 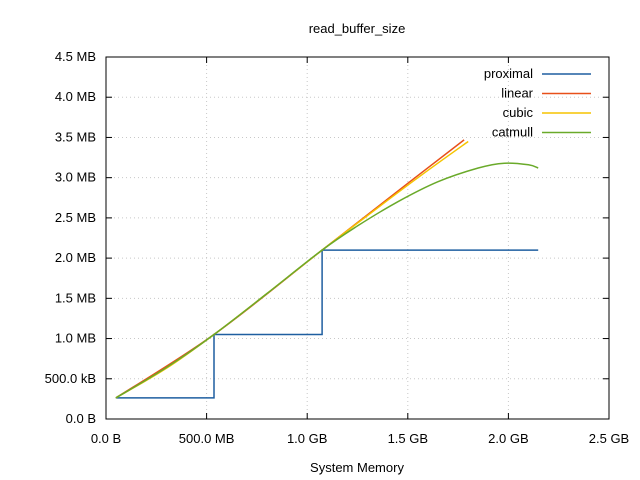 What do you see at coordinates (75, 136) in the screenshot?
I see `y-tick-label: 3.5 MB` at bounding box center [75, 136].